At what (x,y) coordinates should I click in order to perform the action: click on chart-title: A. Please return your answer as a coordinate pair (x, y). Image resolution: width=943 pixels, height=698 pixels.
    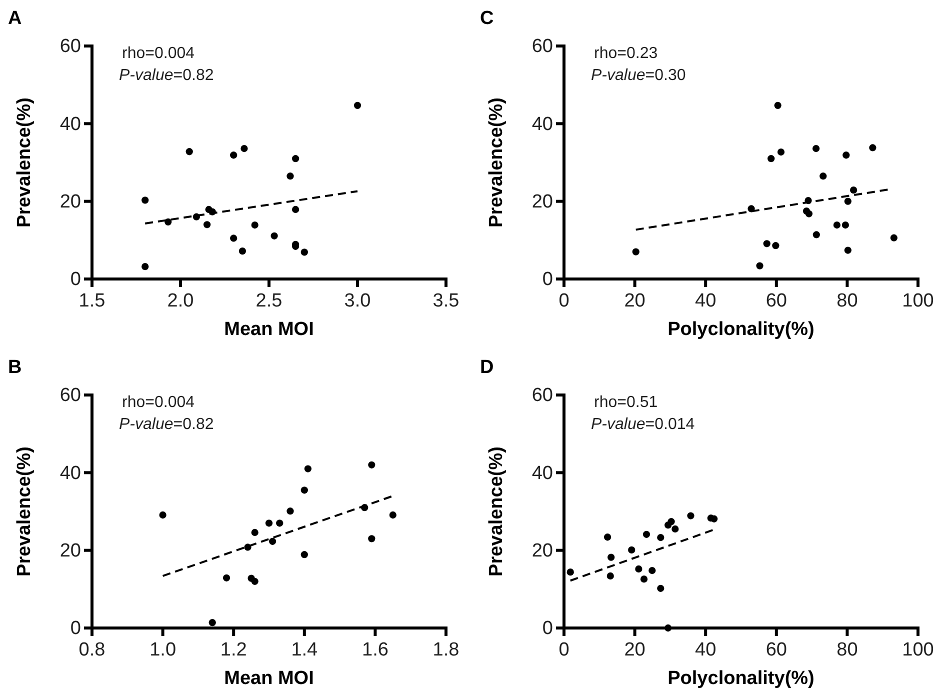
    Looking at the image, I should click on (15, 18).